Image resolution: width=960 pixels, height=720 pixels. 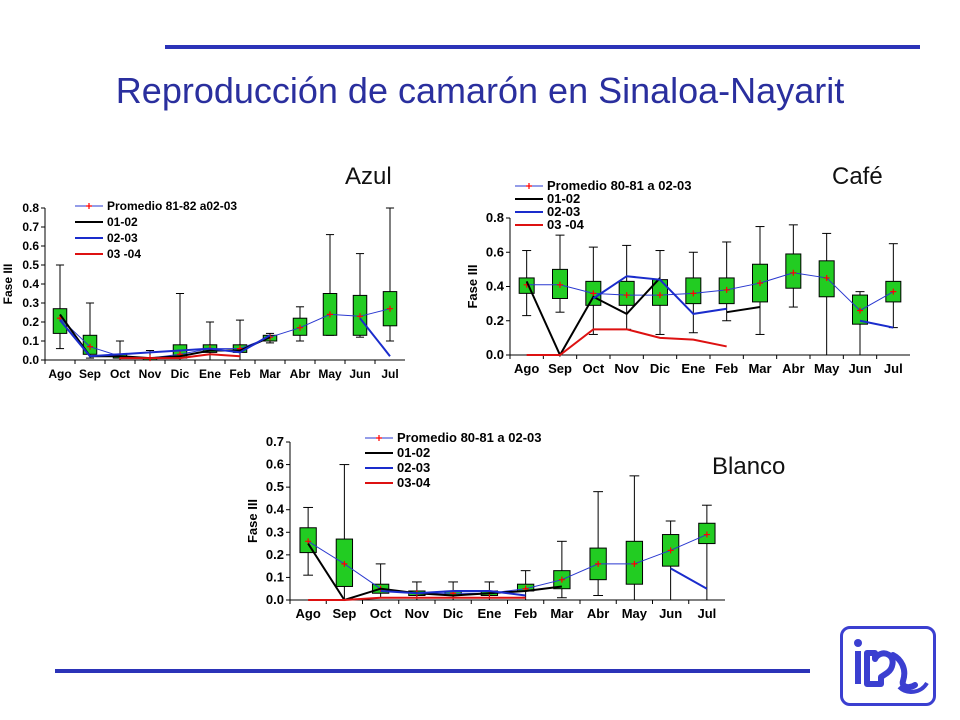 I want to click on bottom-rule, so click(x=432, y=671).